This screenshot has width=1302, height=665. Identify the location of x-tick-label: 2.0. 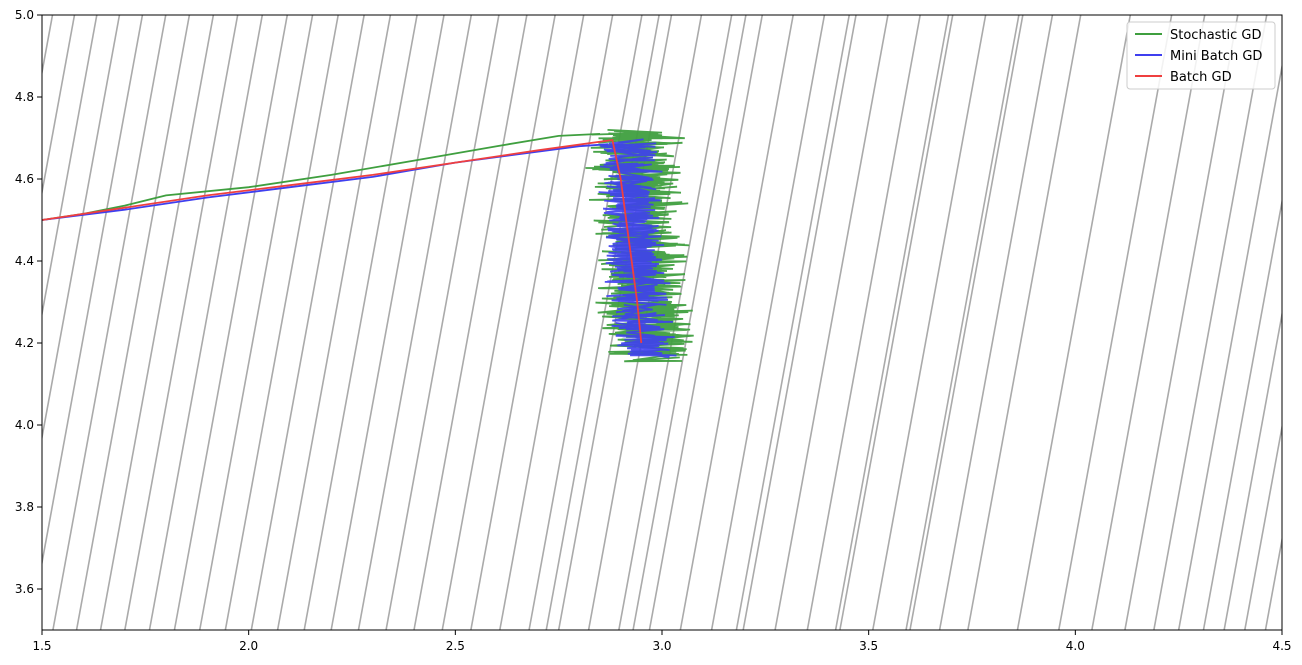
(248, 646).